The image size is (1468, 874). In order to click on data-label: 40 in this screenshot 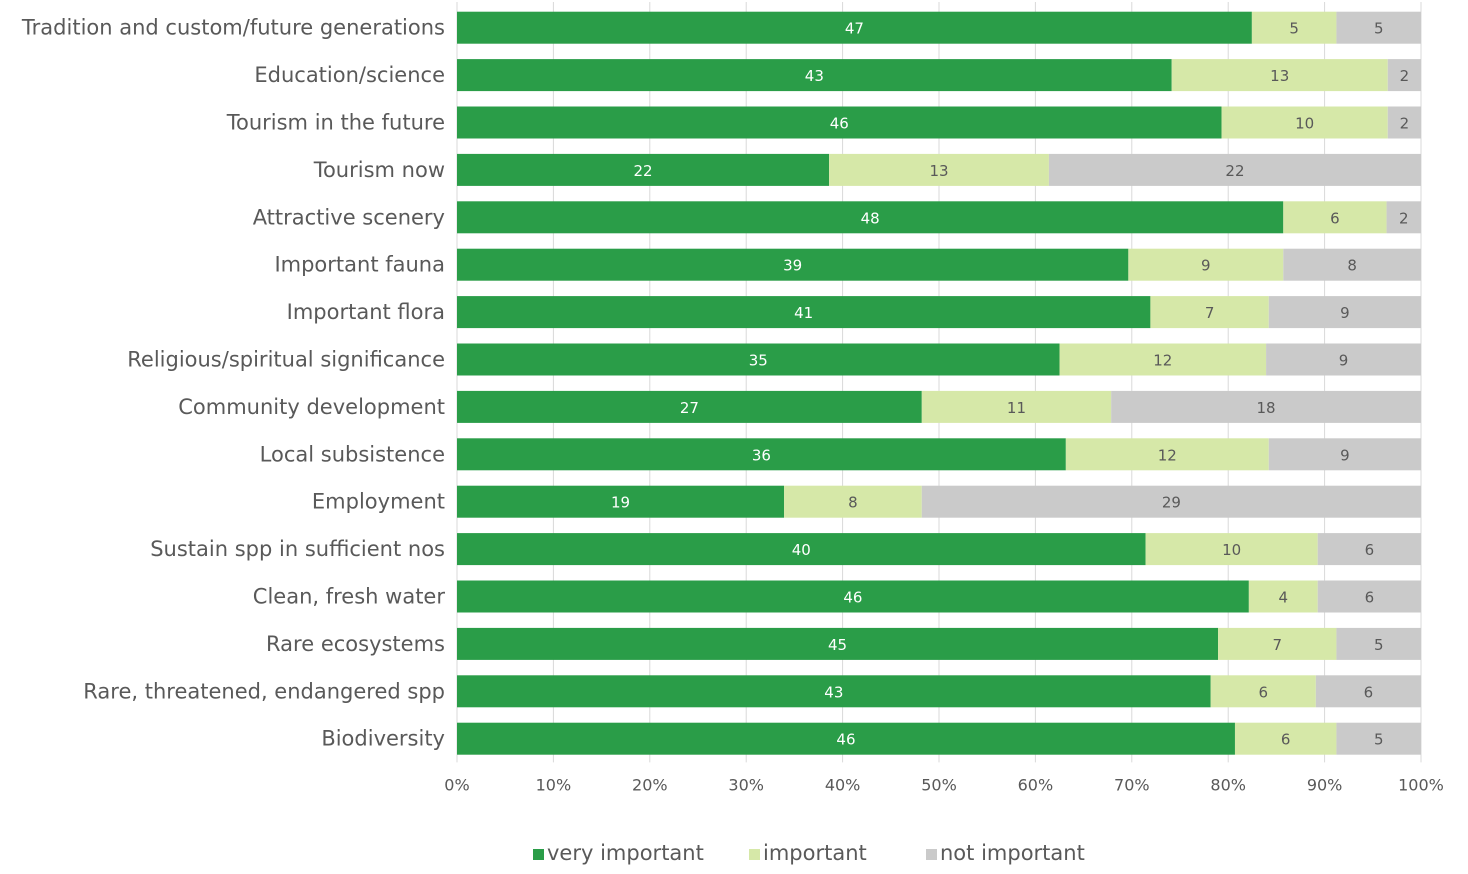, I will do `click(801, 550)`.